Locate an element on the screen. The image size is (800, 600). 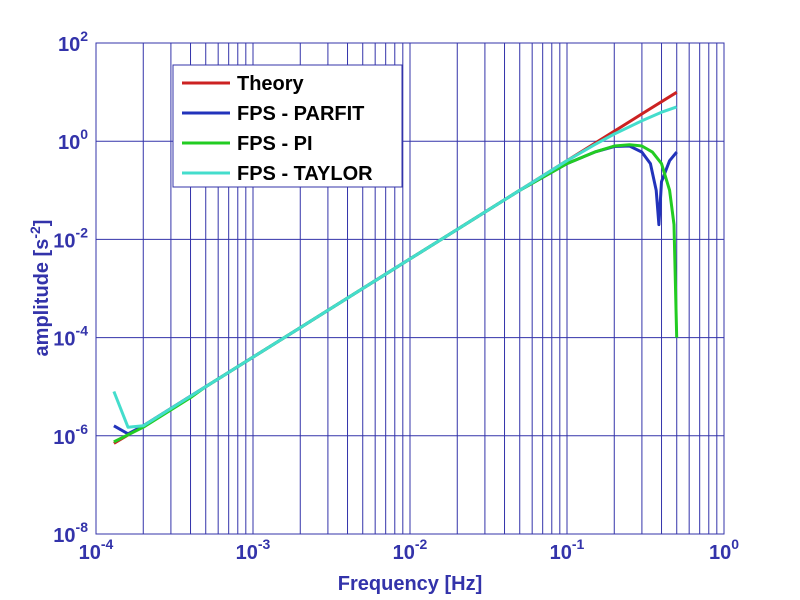
y-tick-label: 10⁻⁶ is located at coordinates (70, 435).